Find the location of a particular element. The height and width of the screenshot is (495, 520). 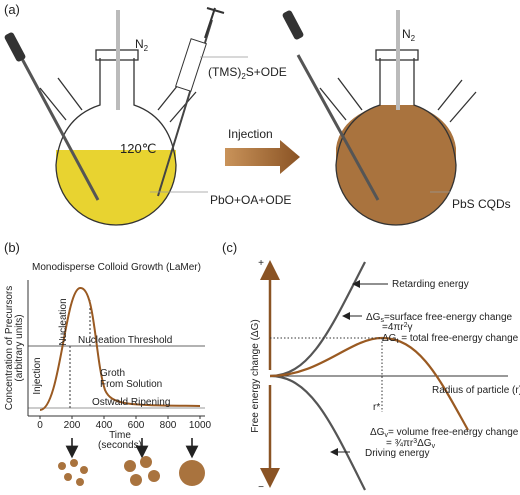

surface-label: ΔGs=surface free-energy change is located at coordinates (439, 318).